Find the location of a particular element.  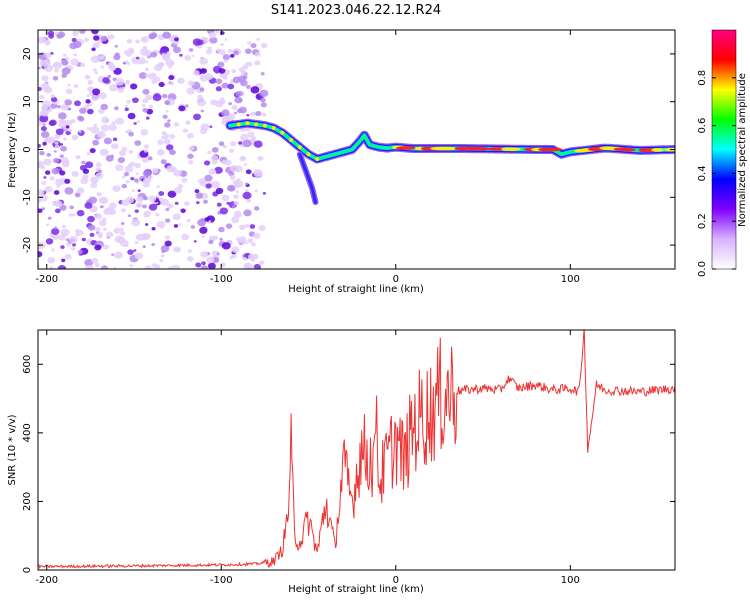

spectrogram-x-tick-label: 0 is located at coordinates (396, 279).